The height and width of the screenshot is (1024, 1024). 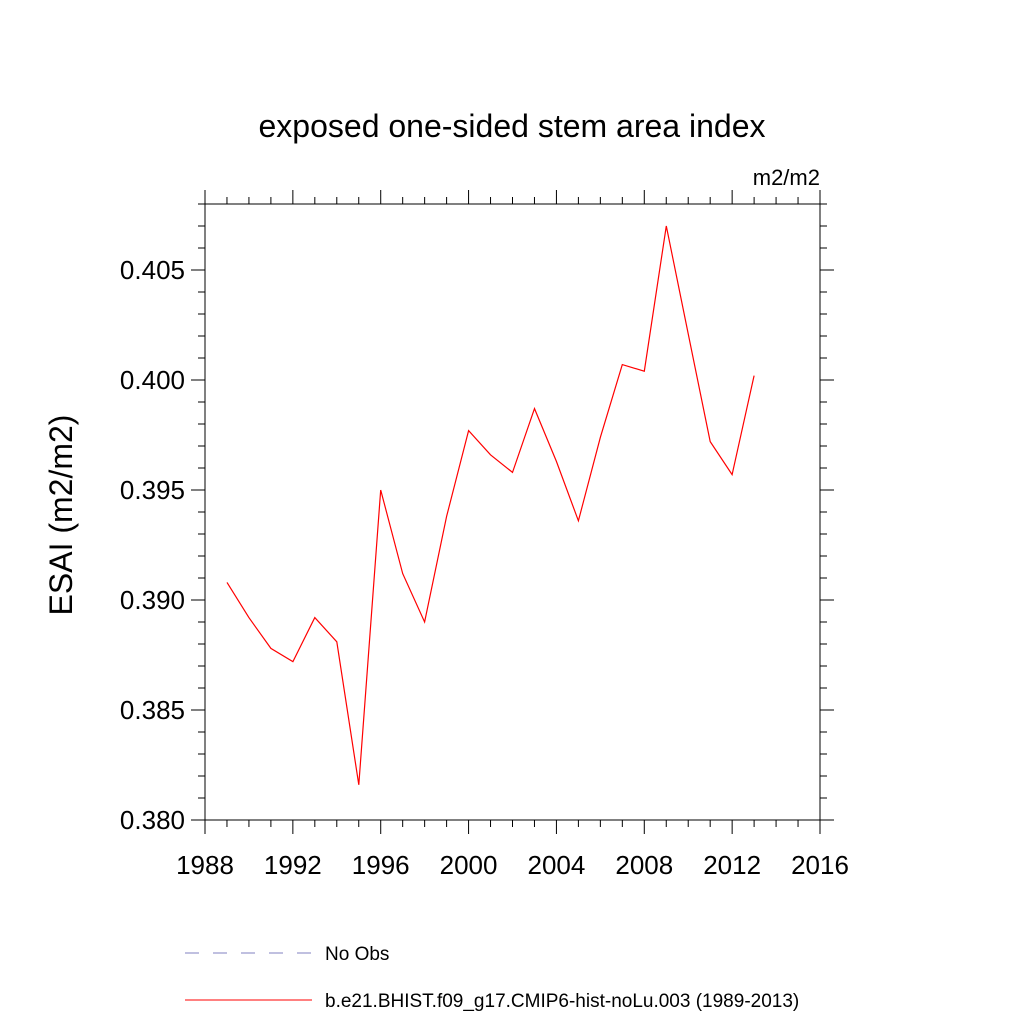 What do you see at coordinates (381, 865) in the screenshot?
I see `x-tick-label: 1996` at bounding box center [381, 865].